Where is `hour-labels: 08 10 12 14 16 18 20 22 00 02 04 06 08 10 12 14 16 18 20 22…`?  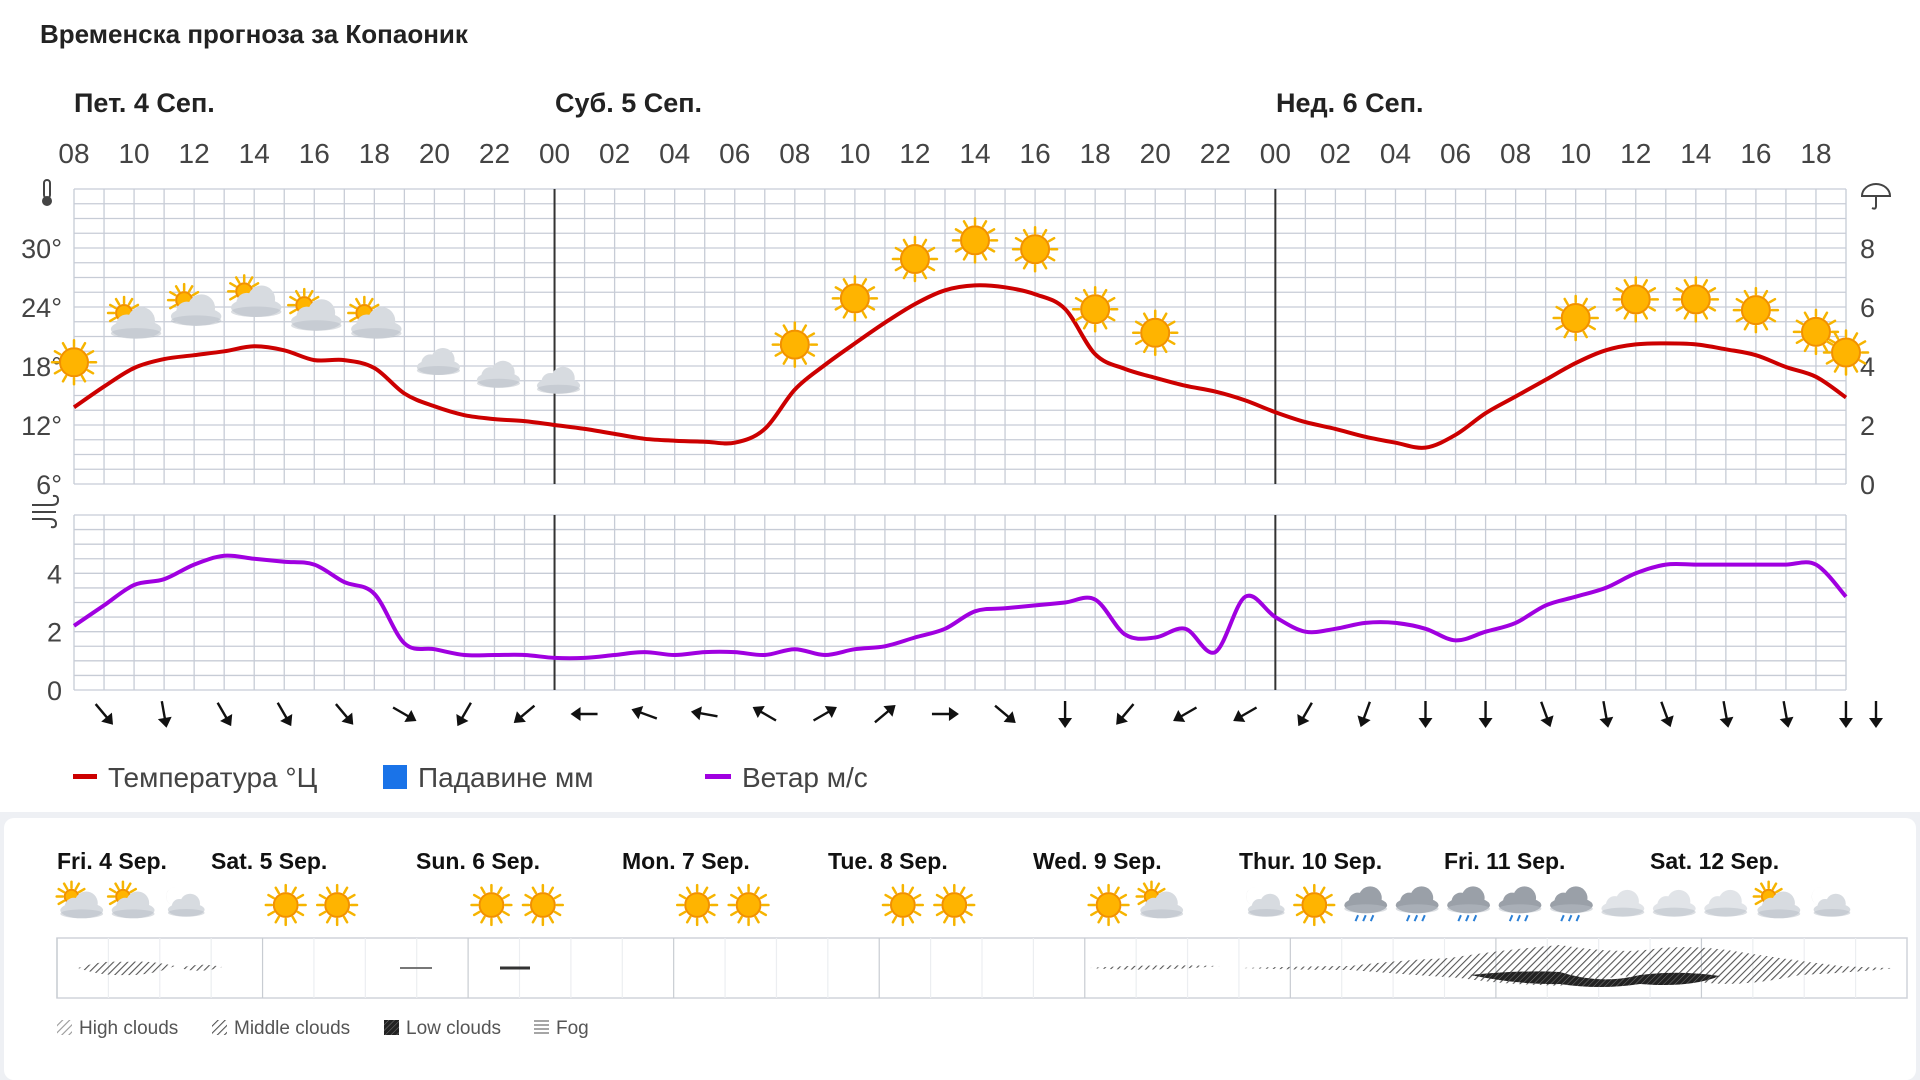 hour-labels: 08 10 12 14 16 18 20 22 00 02 04 06 08 10 12 14 16 18 20 22… is located at coordinates (944, 153).